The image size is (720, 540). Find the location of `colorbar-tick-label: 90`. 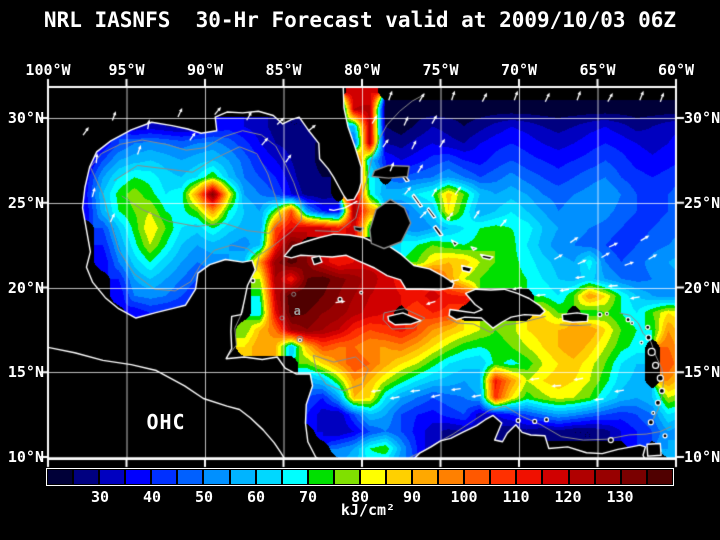

colorbar-tick-label: 90 is located at coordinates (412, 497).